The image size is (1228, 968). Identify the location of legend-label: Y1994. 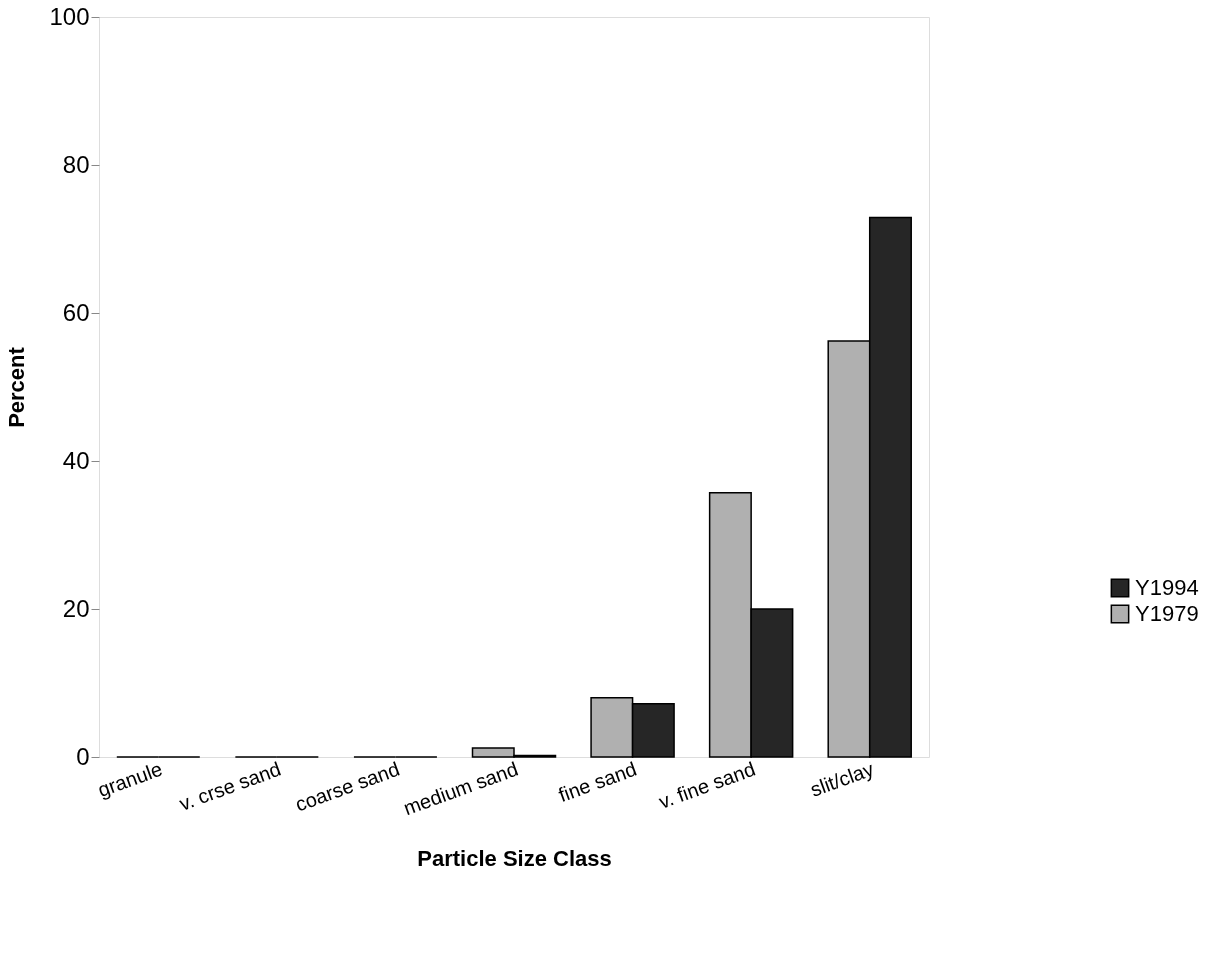
(1167, 587).